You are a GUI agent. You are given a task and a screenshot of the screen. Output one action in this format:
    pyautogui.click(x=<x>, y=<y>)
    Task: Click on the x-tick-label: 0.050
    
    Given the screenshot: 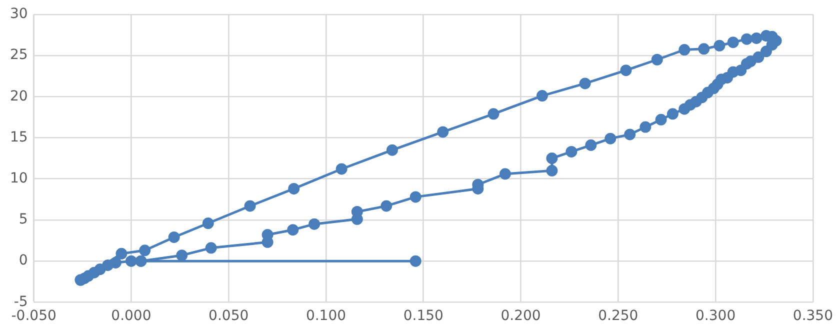 What is the action you would take?
    pyautogui.click(x=228, y=316)
    